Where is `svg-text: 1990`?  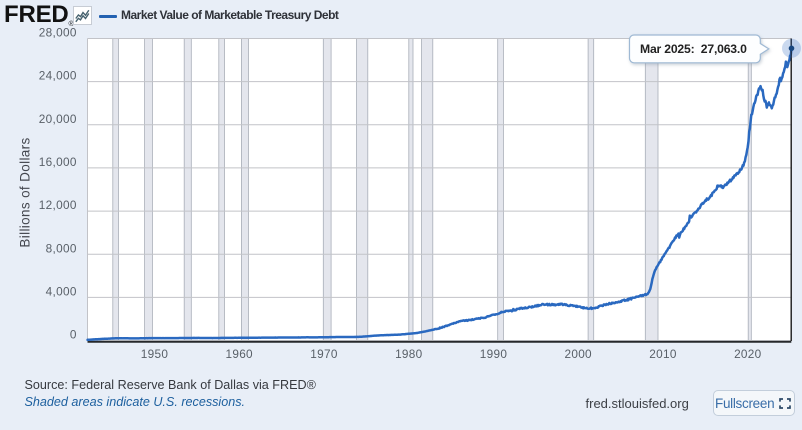
svg-text: 1990 is located at coordinates (494, 354).